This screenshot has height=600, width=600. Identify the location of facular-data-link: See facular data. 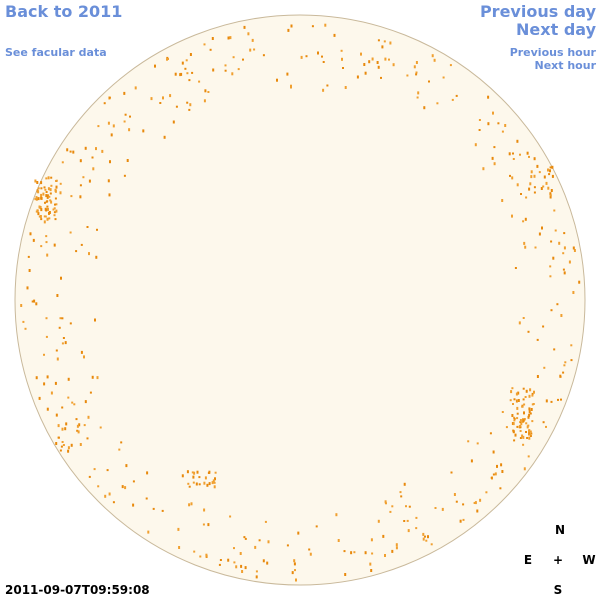
(56, 52).